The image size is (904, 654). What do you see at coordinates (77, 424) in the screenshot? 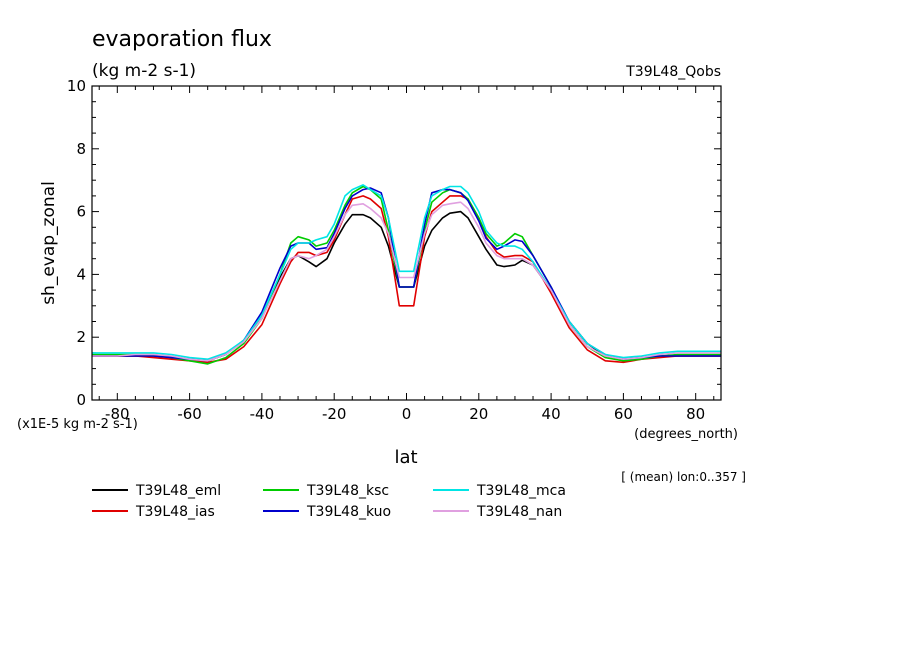
I see `y-scale-note: (x1E-5 kg m-2 s-1)` at bounding box center [77, 424].